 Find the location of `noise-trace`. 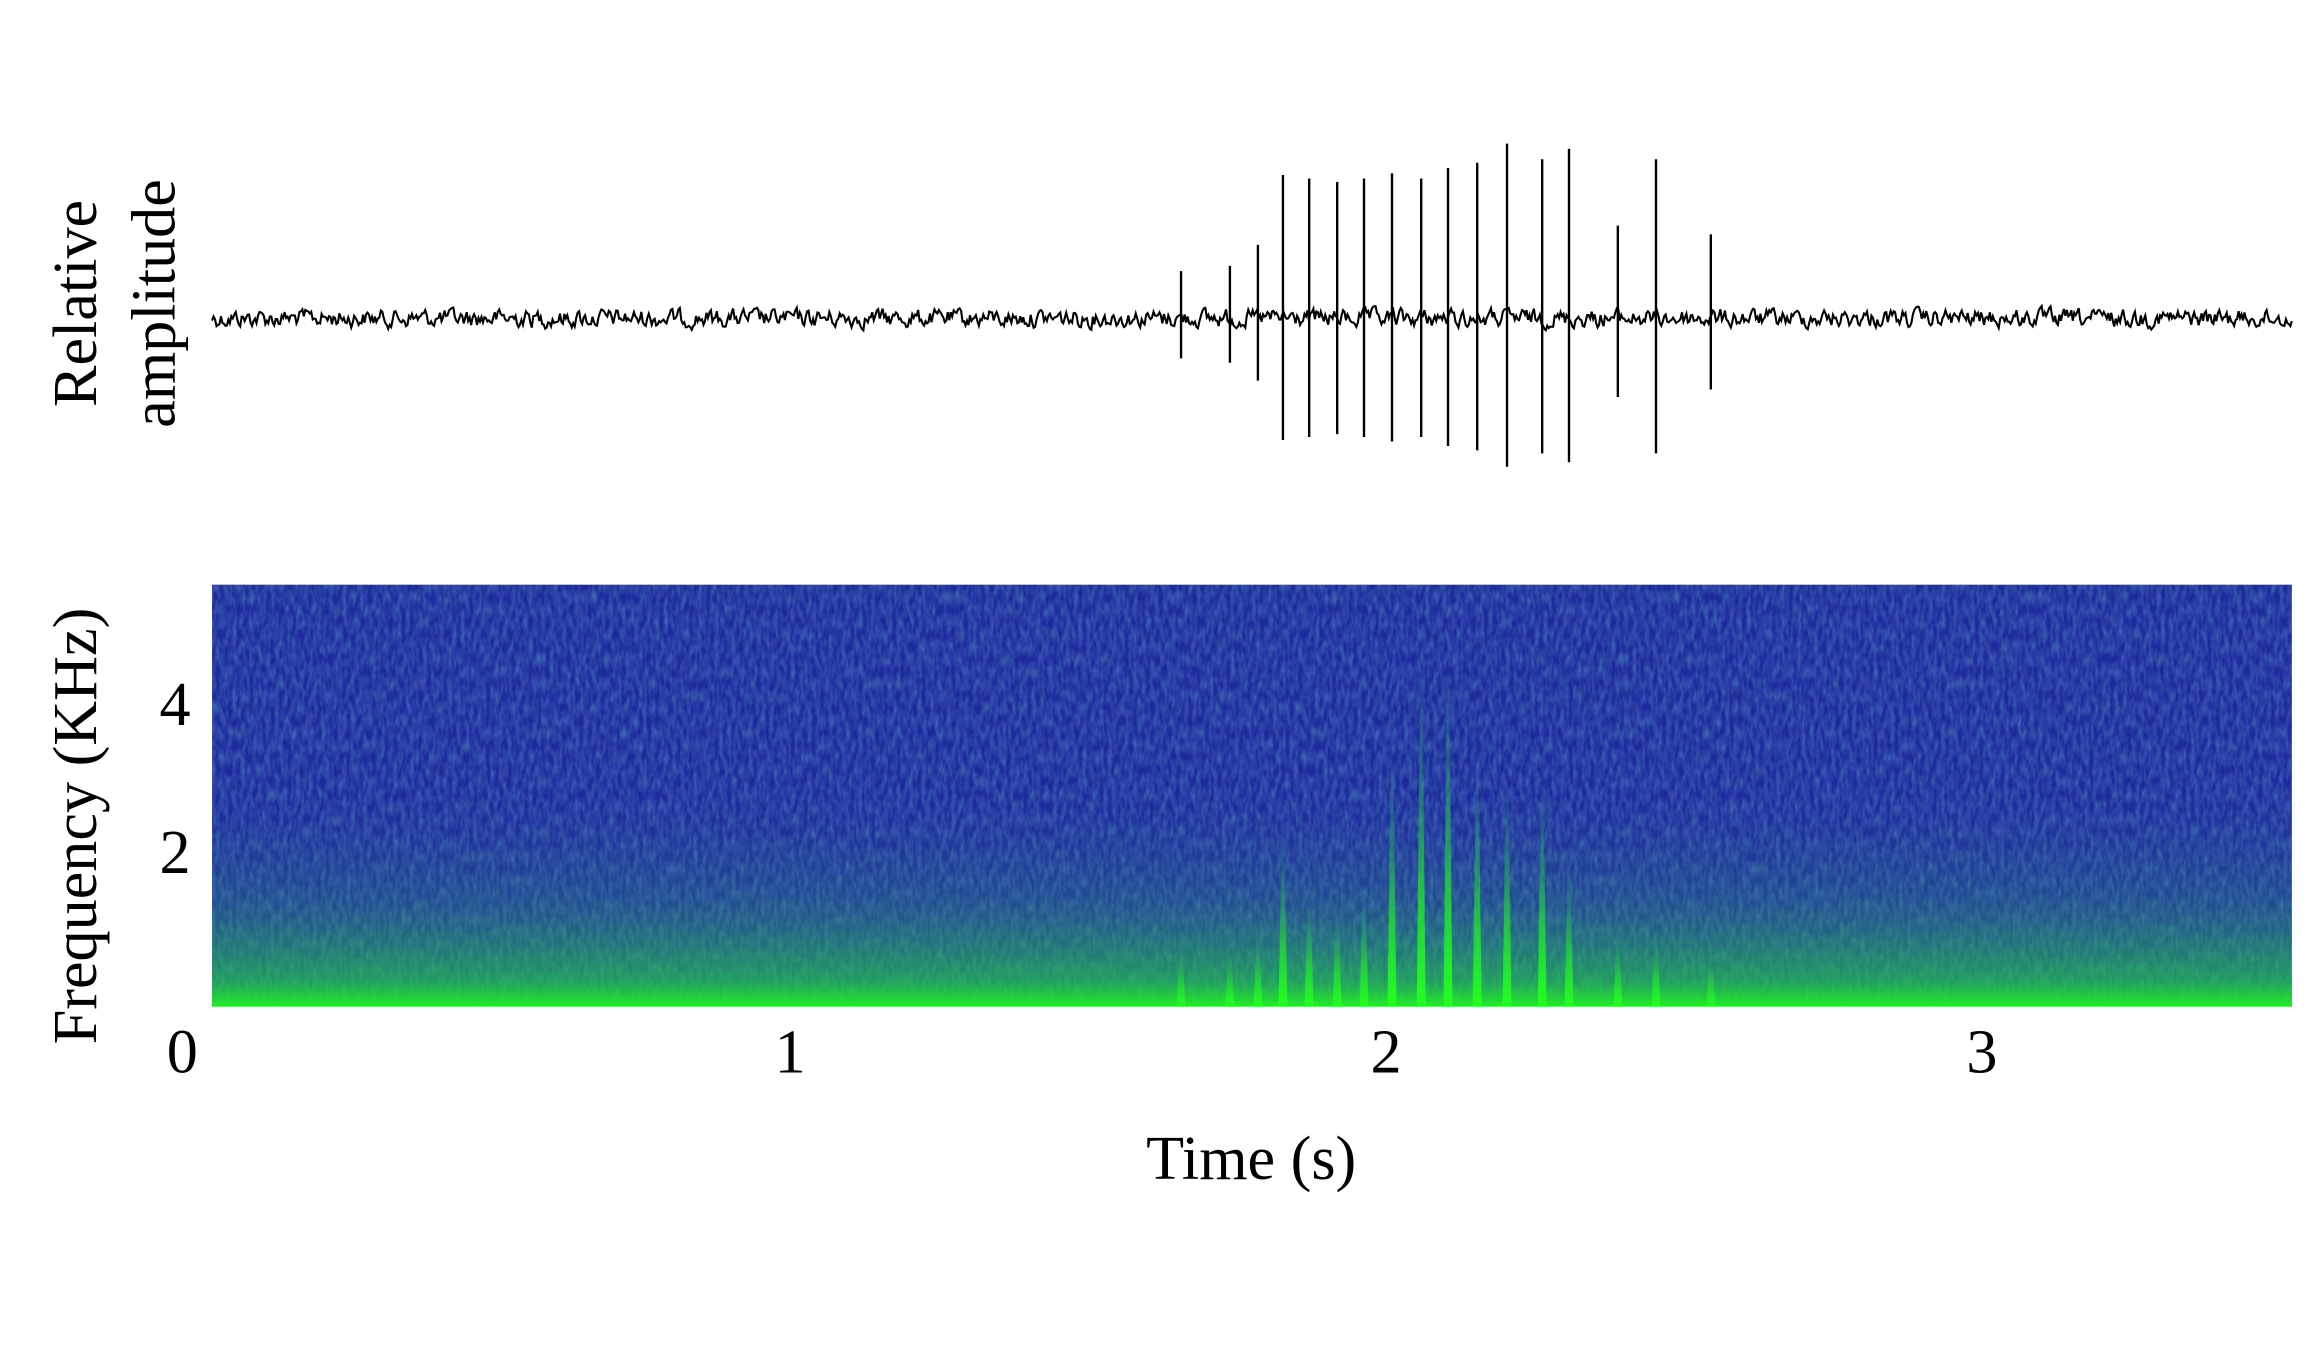

noise-trace is located at coordinates (1252, 318).